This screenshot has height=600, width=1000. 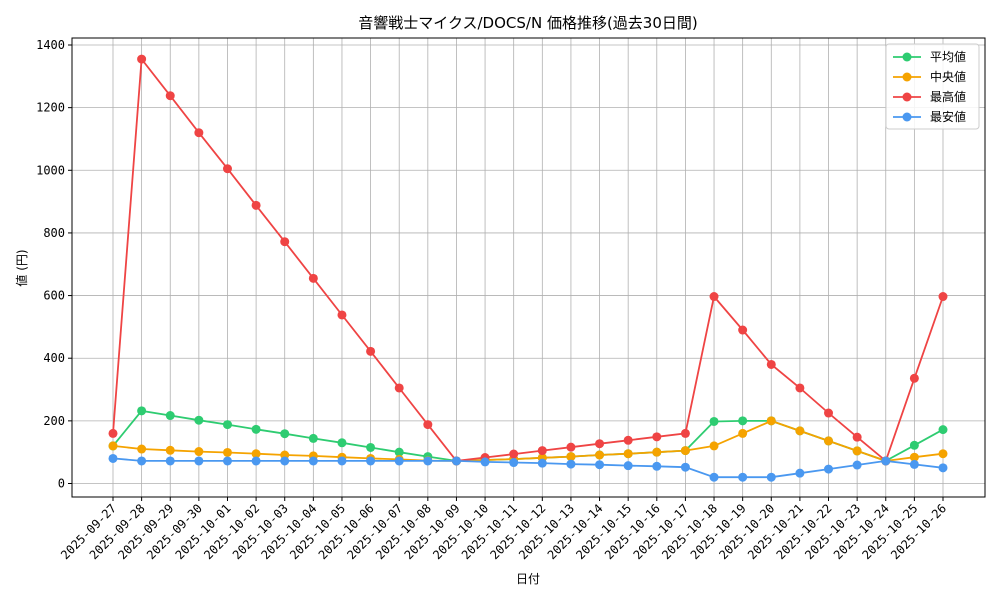 What do you see at coordinates (929, 116) in the screenshot?
I see `legend-item-3: 最安値` at bounding box center [929, 116].